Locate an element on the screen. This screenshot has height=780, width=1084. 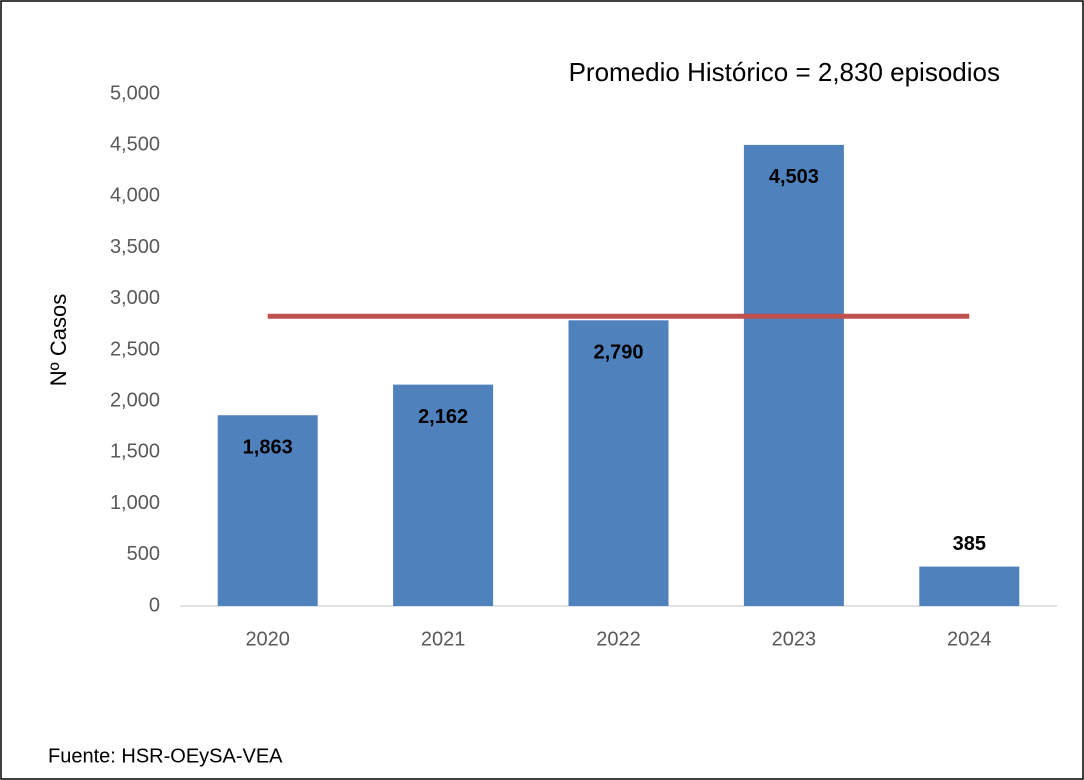
y-tick-label: 1,000 is located at coordinates (135, 503).